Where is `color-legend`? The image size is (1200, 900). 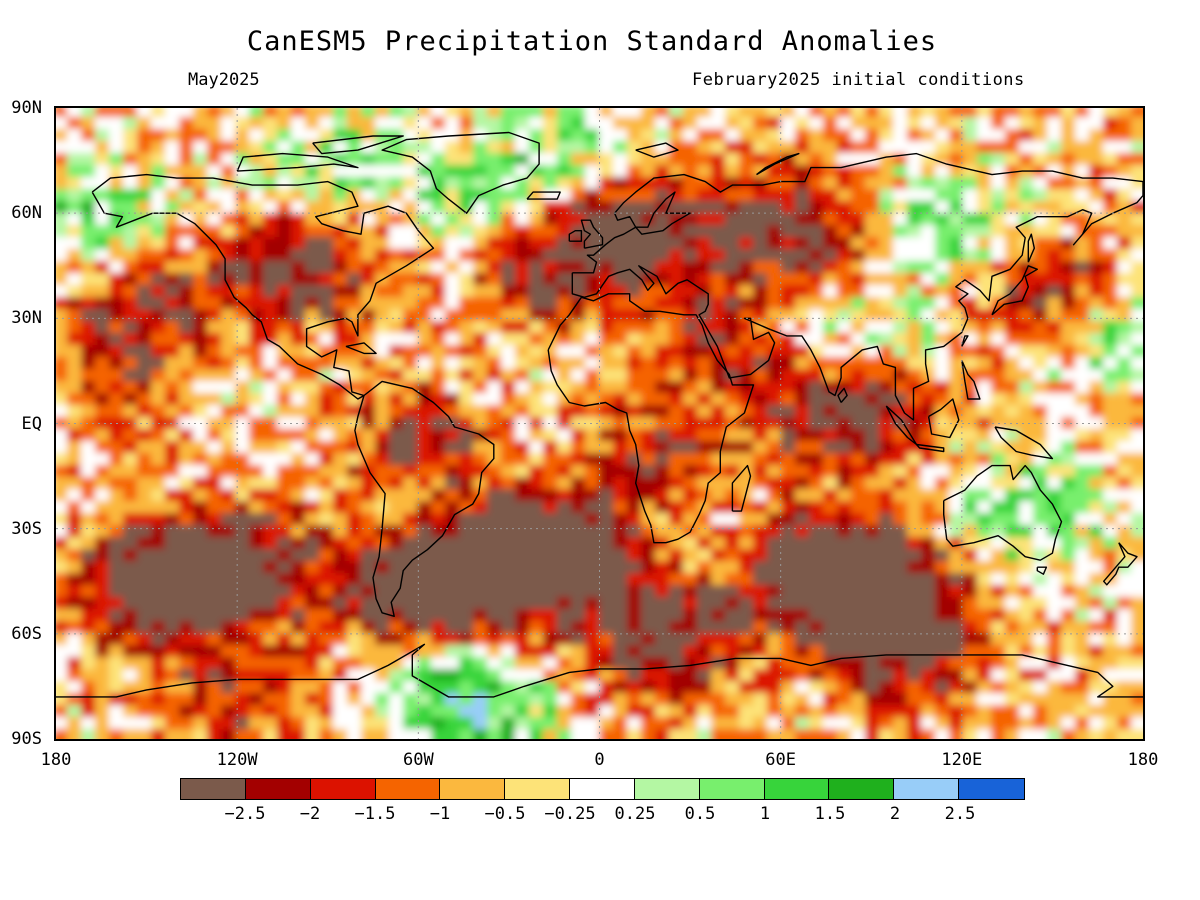 color-legend is located at coordinates (602, 789).